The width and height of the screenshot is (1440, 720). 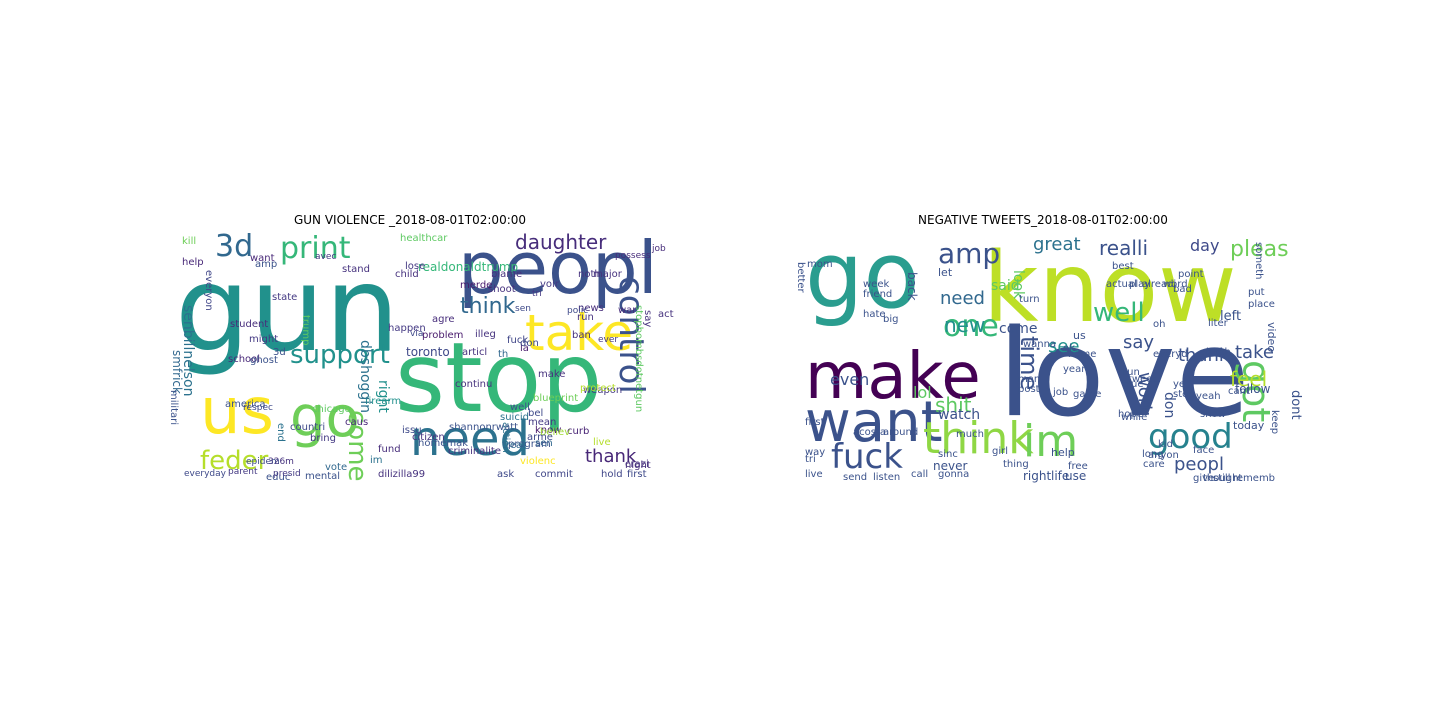 I want to click on cloud-word: 3d, so click(x=234, y=246).